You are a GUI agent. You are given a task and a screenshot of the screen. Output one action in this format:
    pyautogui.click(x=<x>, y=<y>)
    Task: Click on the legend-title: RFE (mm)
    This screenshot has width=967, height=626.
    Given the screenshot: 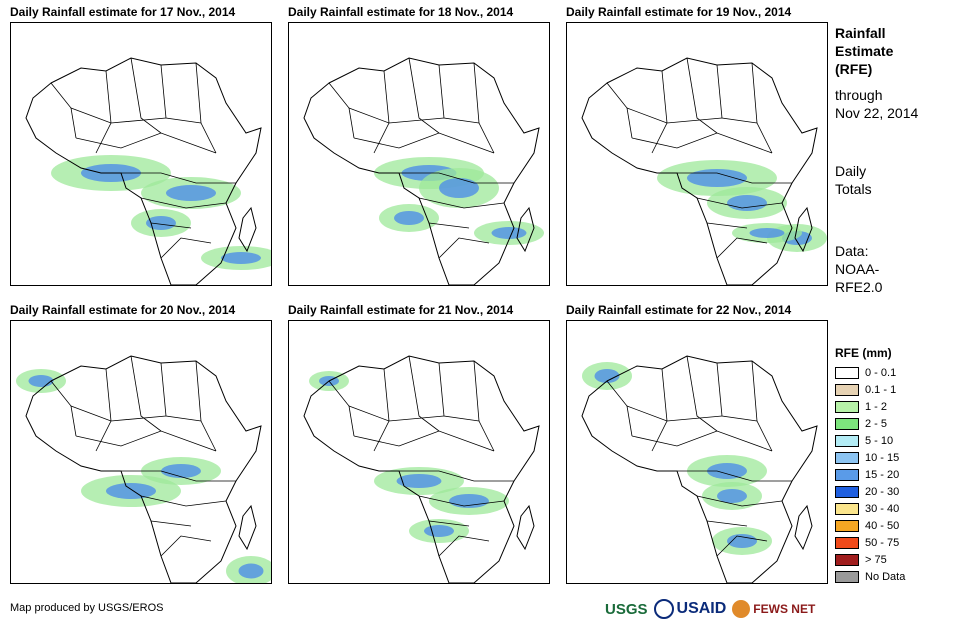 What is the action you would take?
    pyautogui.click(x=863, y=353)
    